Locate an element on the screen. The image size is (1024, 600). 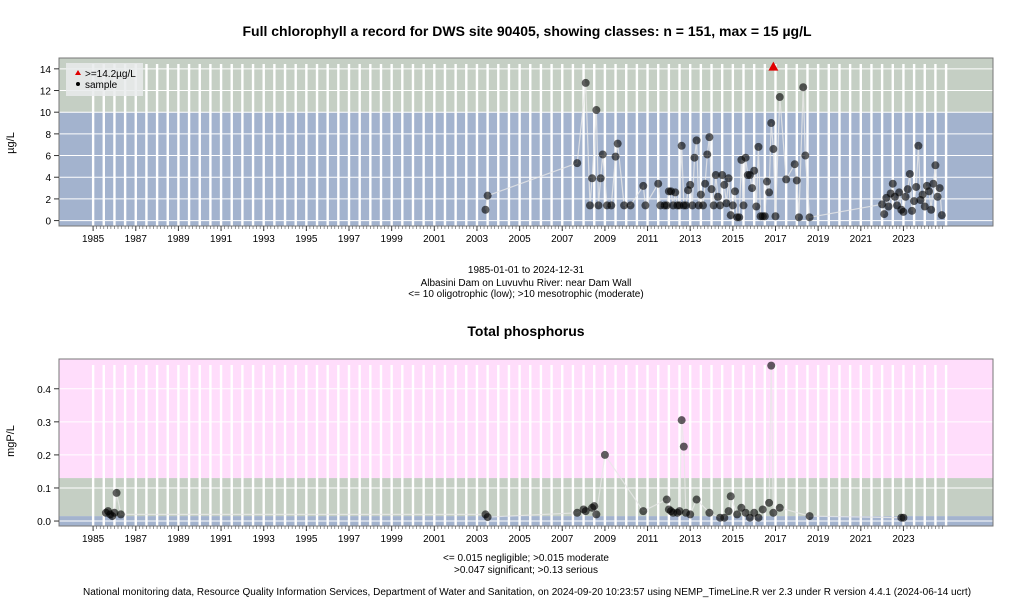
chart1-xtick-label: 2023 is located at coordinates (903, 239).